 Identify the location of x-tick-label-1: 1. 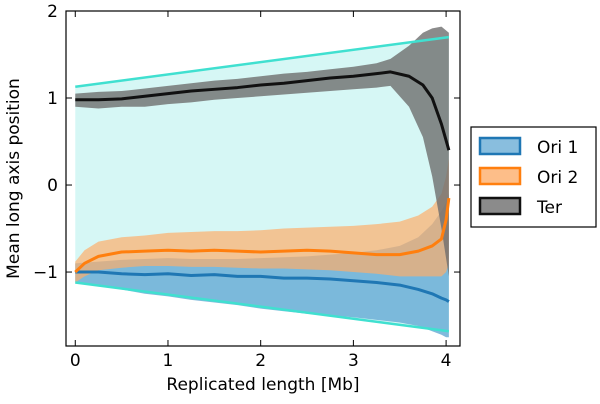
(168, 361).